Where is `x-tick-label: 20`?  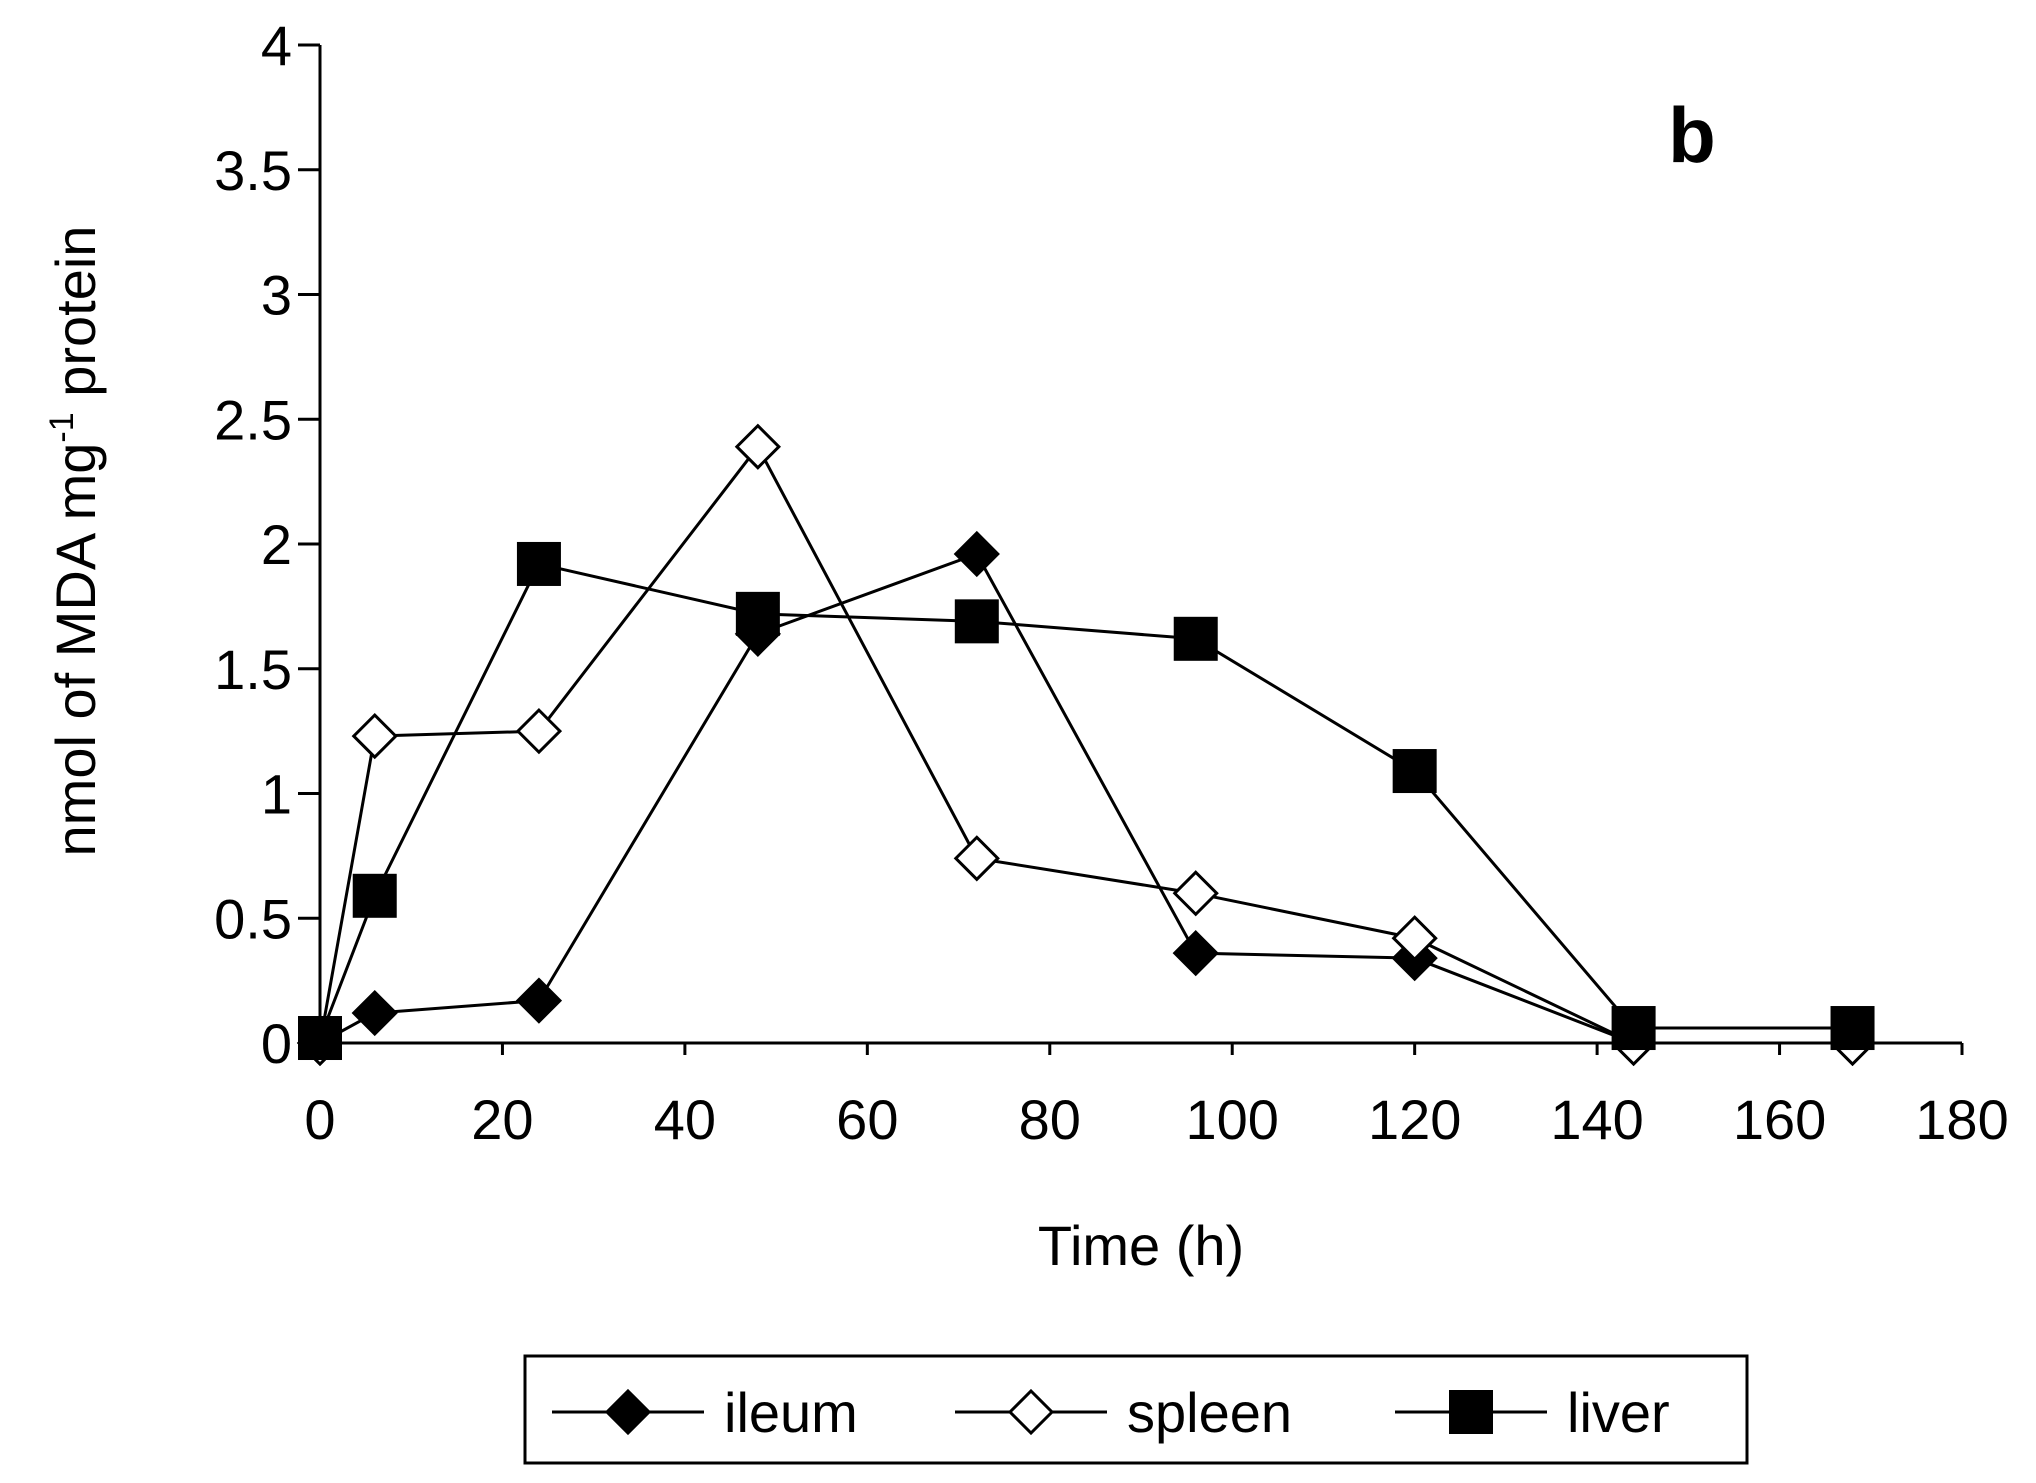 x-tick-label: 20 is located at coordinates (502, 1119).